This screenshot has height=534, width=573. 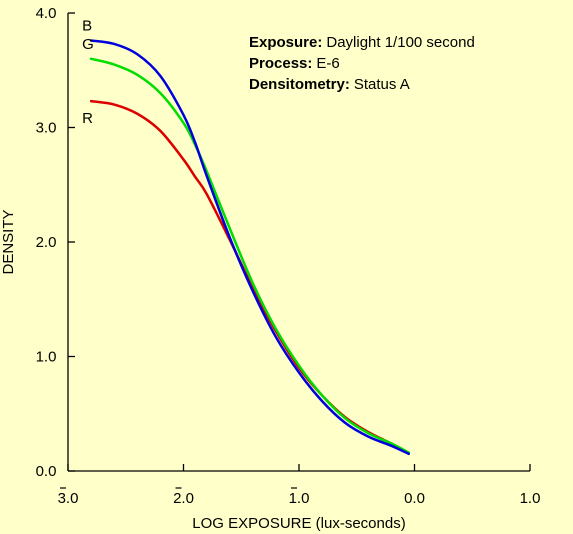 I want to click on y-tick-label: 0.0, so click(x=46, y=471).